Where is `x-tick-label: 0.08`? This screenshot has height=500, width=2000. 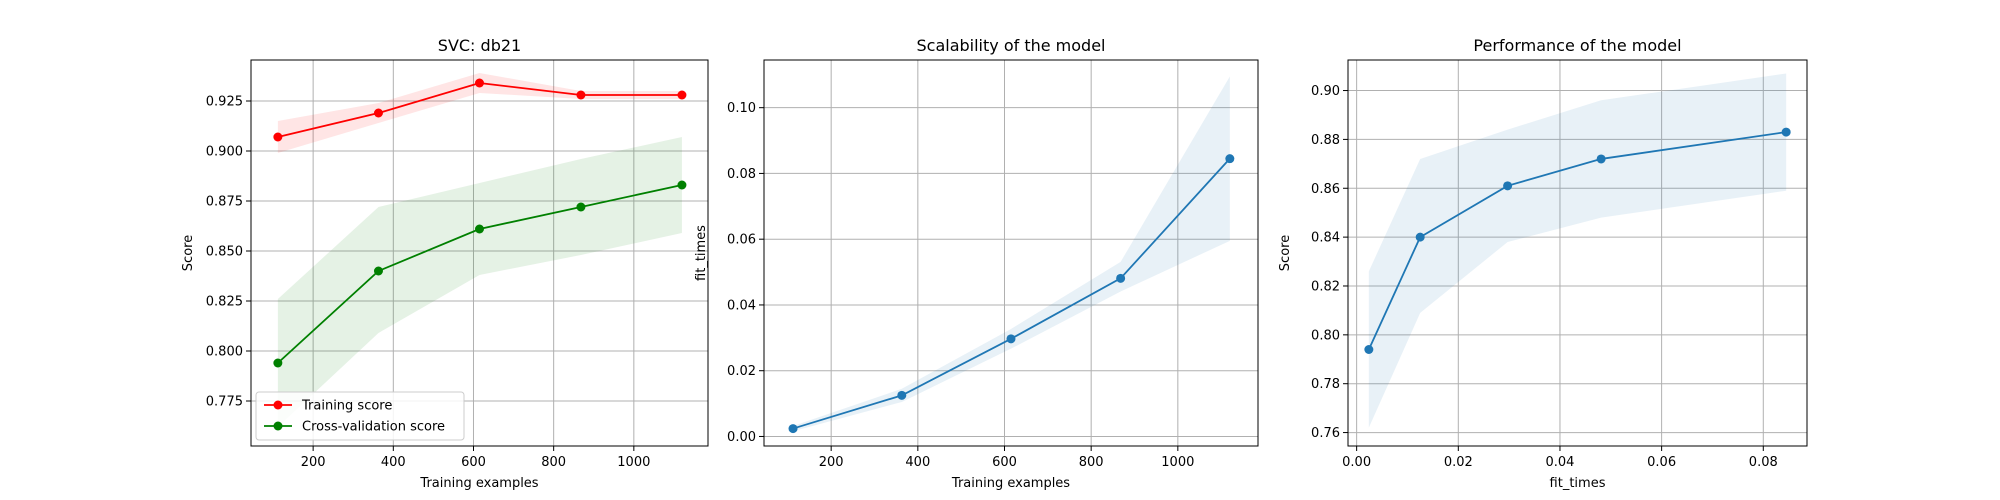 x-tick-label: 0.08 is located at coordinates (1763, 462).